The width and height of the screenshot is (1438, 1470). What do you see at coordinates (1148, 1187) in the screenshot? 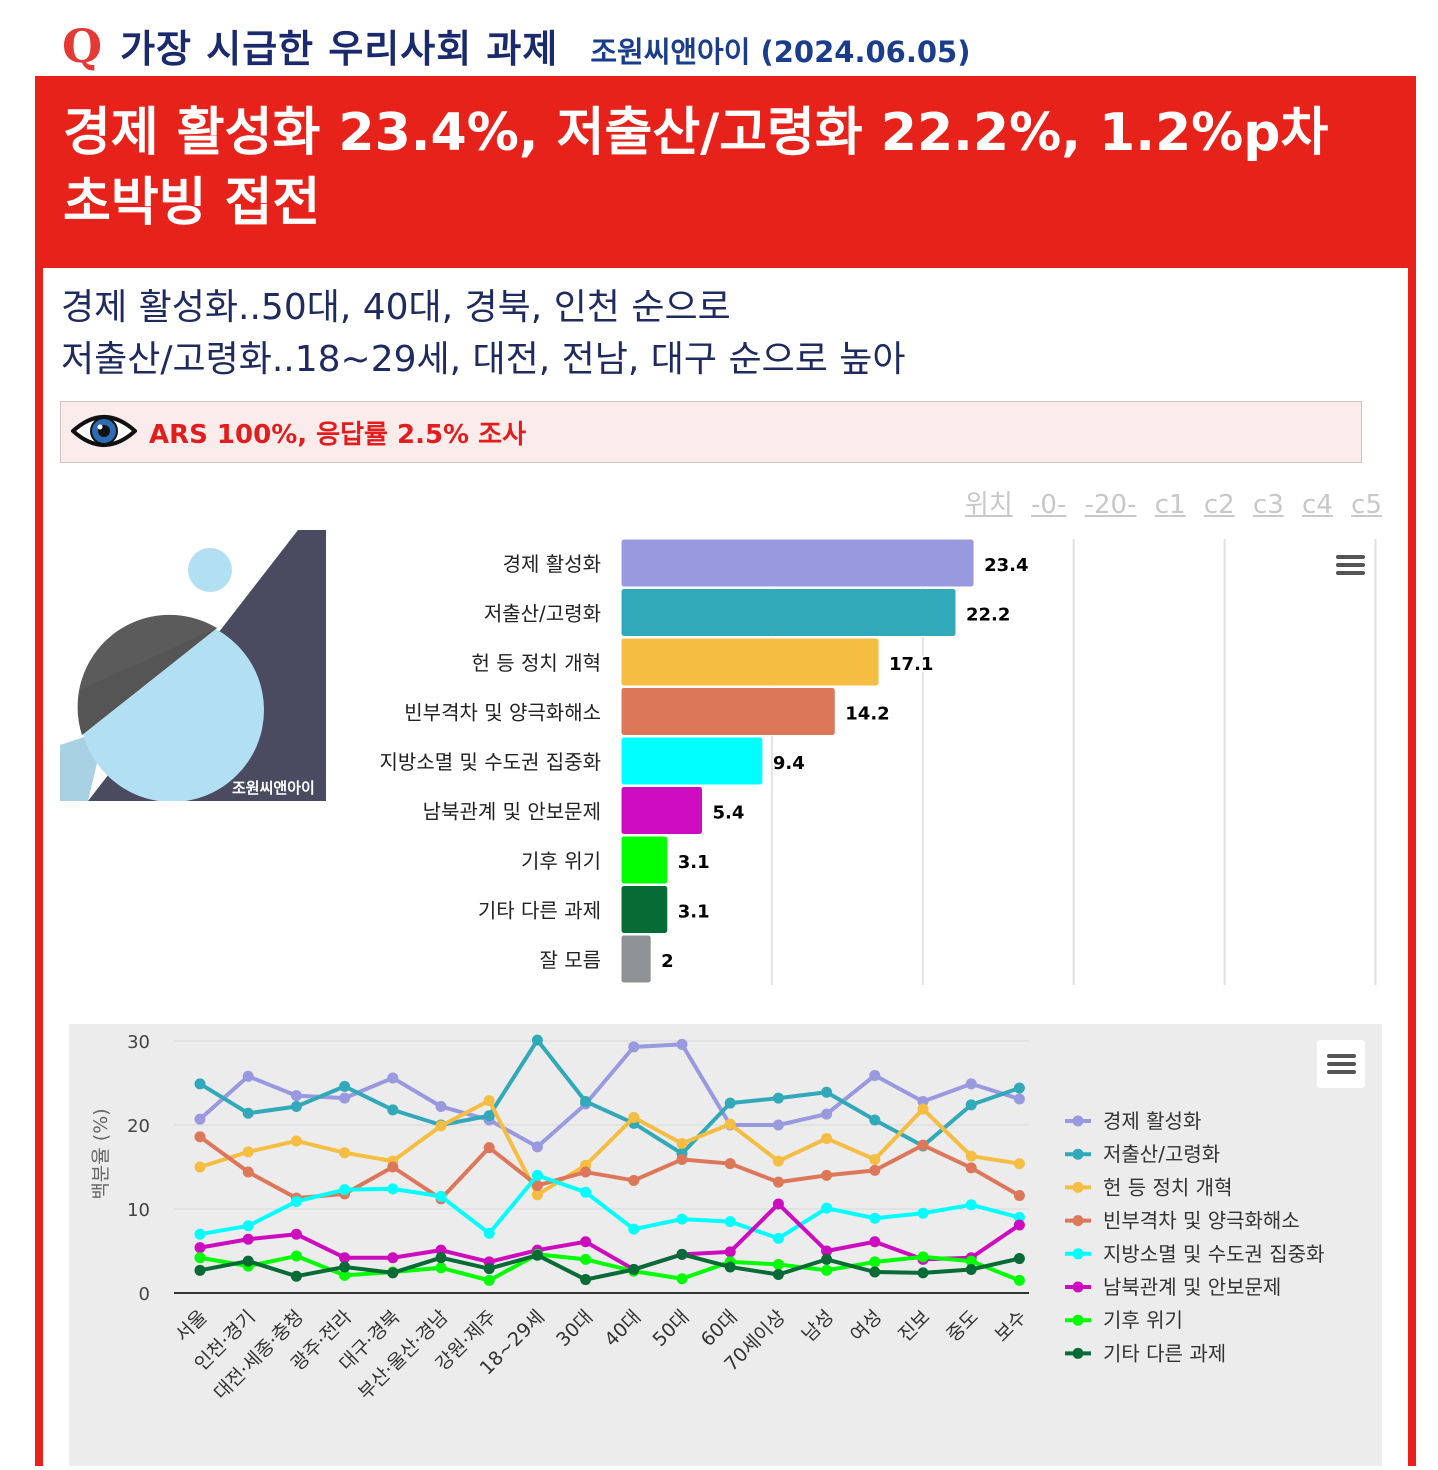
I see `legend-item: 헌 등 정치 개혁` at bounding box center [1148, 1187].